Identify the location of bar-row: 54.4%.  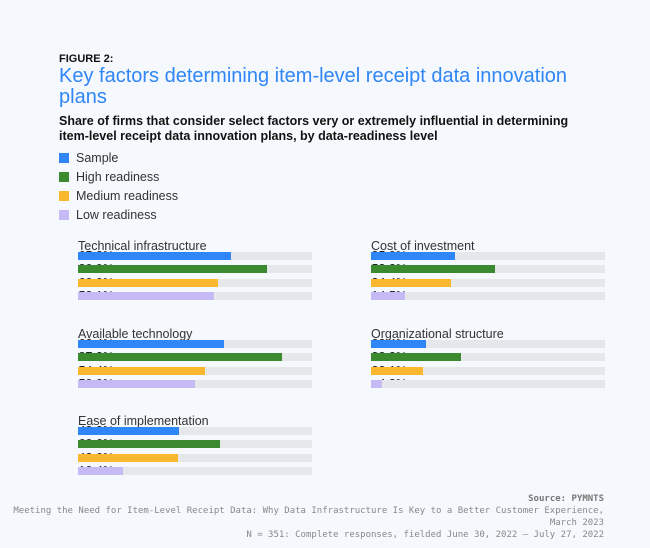
(204, 371).